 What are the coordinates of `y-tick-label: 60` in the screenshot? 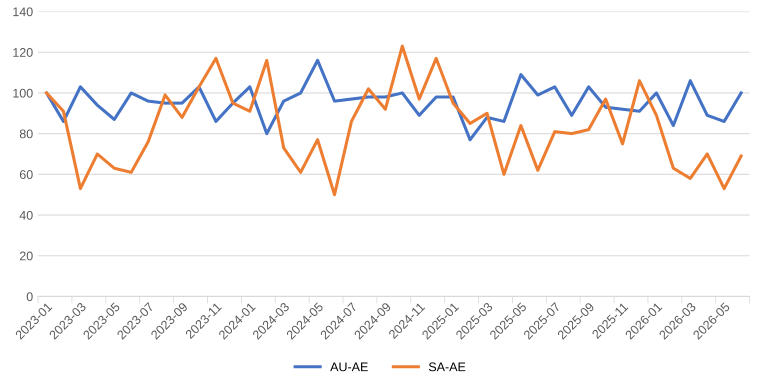 It's located at (26, 174).